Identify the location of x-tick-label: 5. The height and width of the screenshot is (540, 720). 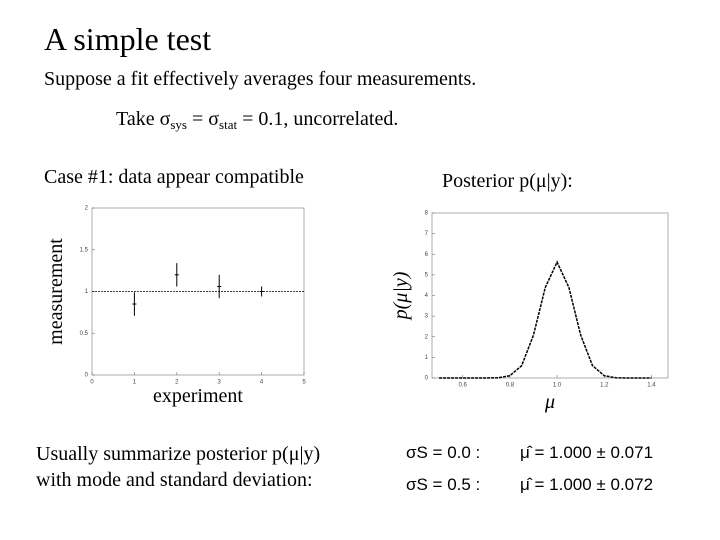
(304, 383).